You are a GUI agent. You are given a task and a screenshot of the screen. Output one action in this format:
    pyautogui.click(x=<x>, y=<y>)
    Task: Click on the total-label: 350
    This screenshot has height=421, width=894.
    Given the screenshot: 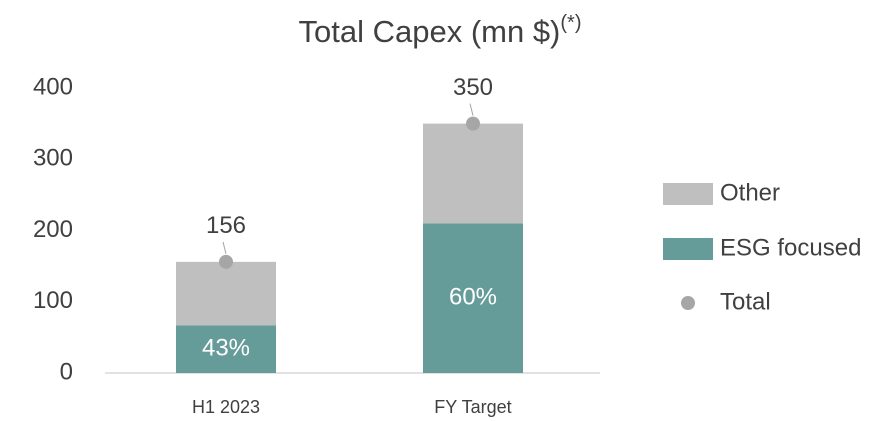 What is the action you would take?
    pyautogui.click(x=473, y=87)
    